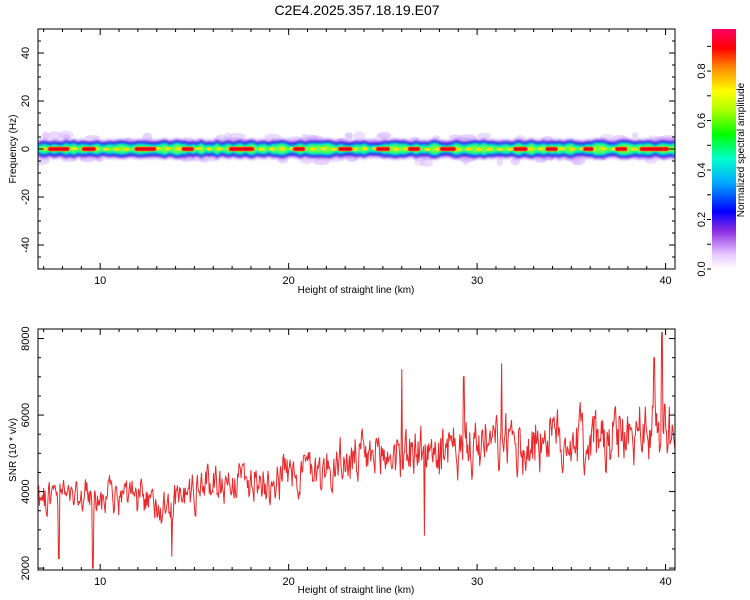  I want to click on snr-x-axis-label: Height of straight line (km), so click(356, 590).